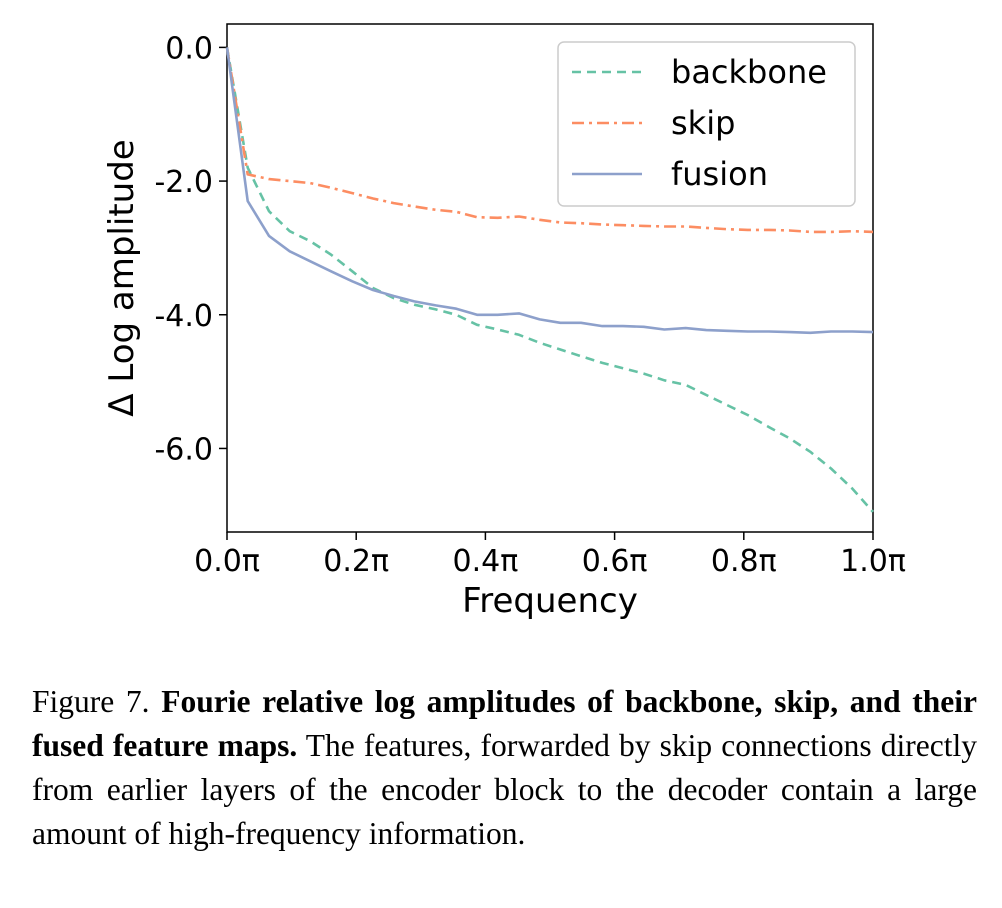  Describe the element at coordinates (183, 316) in the screenshot. I see `y-tick-label: -4.0` at that location.